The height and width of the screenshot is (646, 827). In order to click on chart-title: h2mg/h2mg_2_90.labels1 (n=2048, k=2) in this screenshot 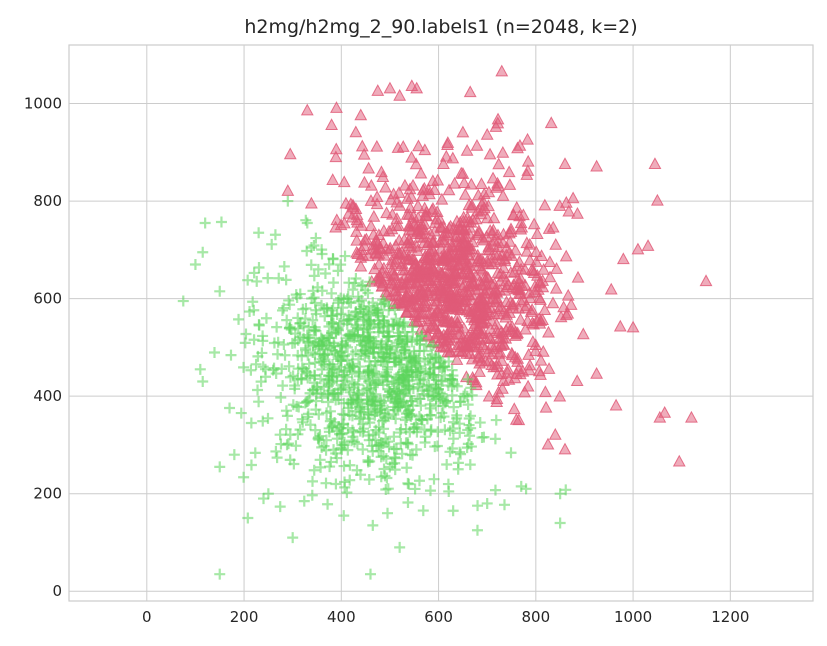, I will do `click(440, 27)`.